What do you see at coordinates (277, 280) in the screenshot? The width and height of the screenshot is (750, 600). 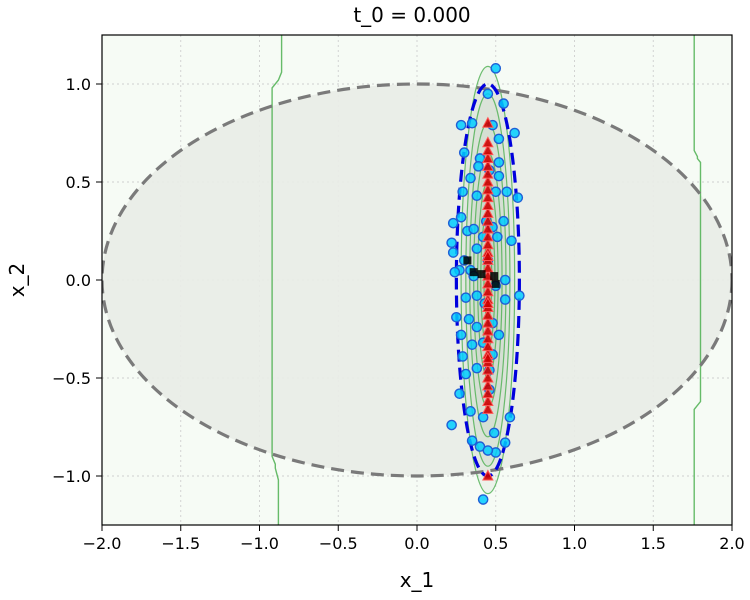 I see `contour-line-left` at bounding box center [277, 280].